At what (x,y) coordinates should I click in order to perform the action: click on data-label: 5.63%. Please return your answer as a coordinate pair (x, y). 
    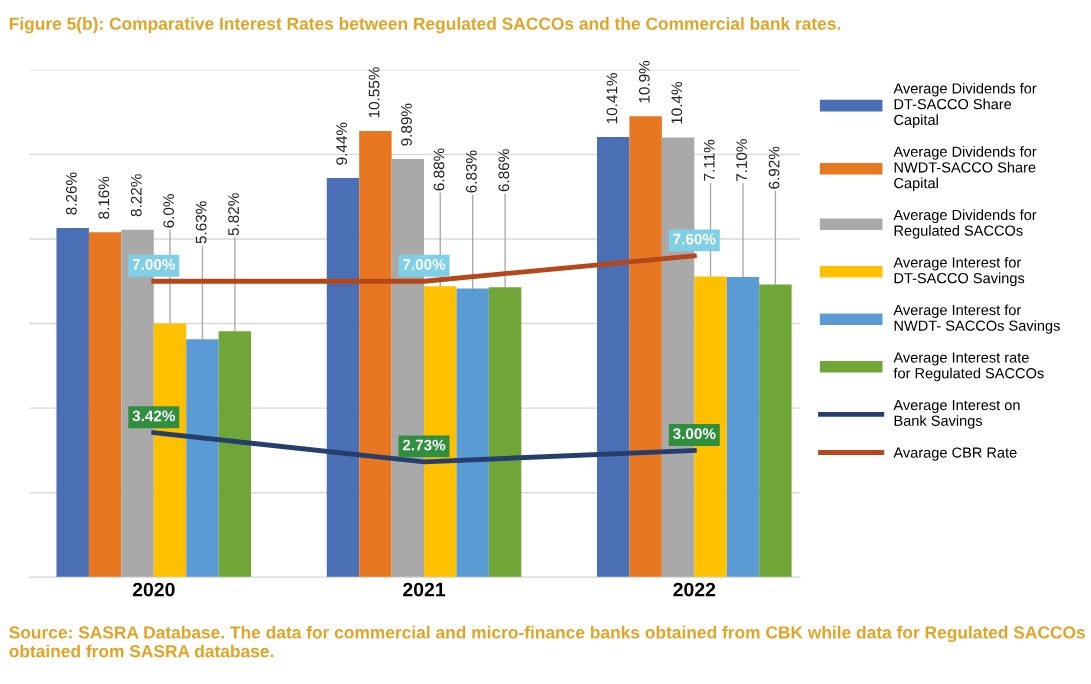
    Looking at the image, I should click on (201, 222).